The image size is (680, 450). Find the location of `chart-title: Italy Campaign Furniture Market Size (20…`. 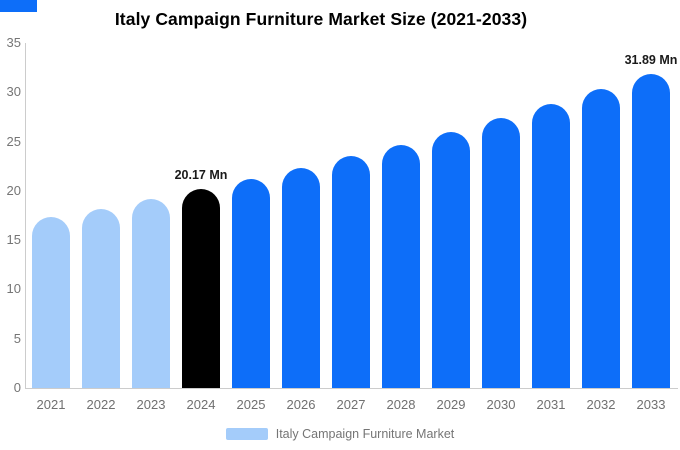

chart-title: Italy Campaign Furniture Market Size (20… is located at coordinates (321, 19).